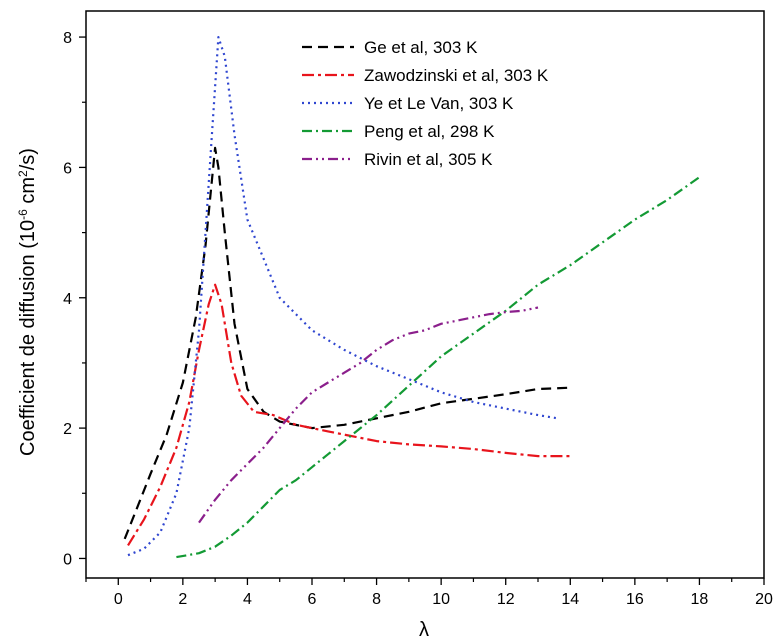 This screenshot has height=643, width=774. I want to click on x-tick-label: 2, so click(182, 599).